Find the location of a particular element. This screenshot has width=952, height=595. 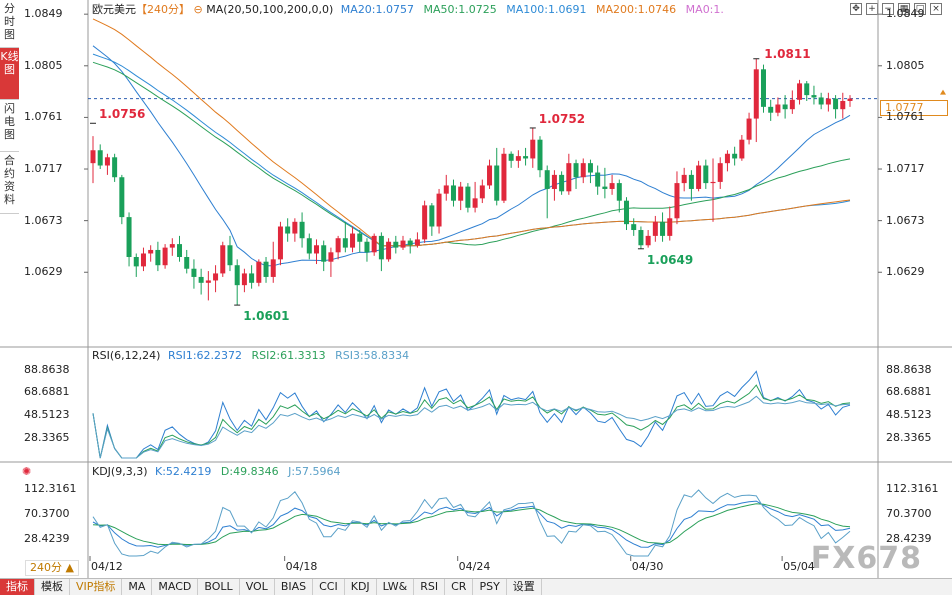

indicator-tab: MA is located at coordinates (137, 587).